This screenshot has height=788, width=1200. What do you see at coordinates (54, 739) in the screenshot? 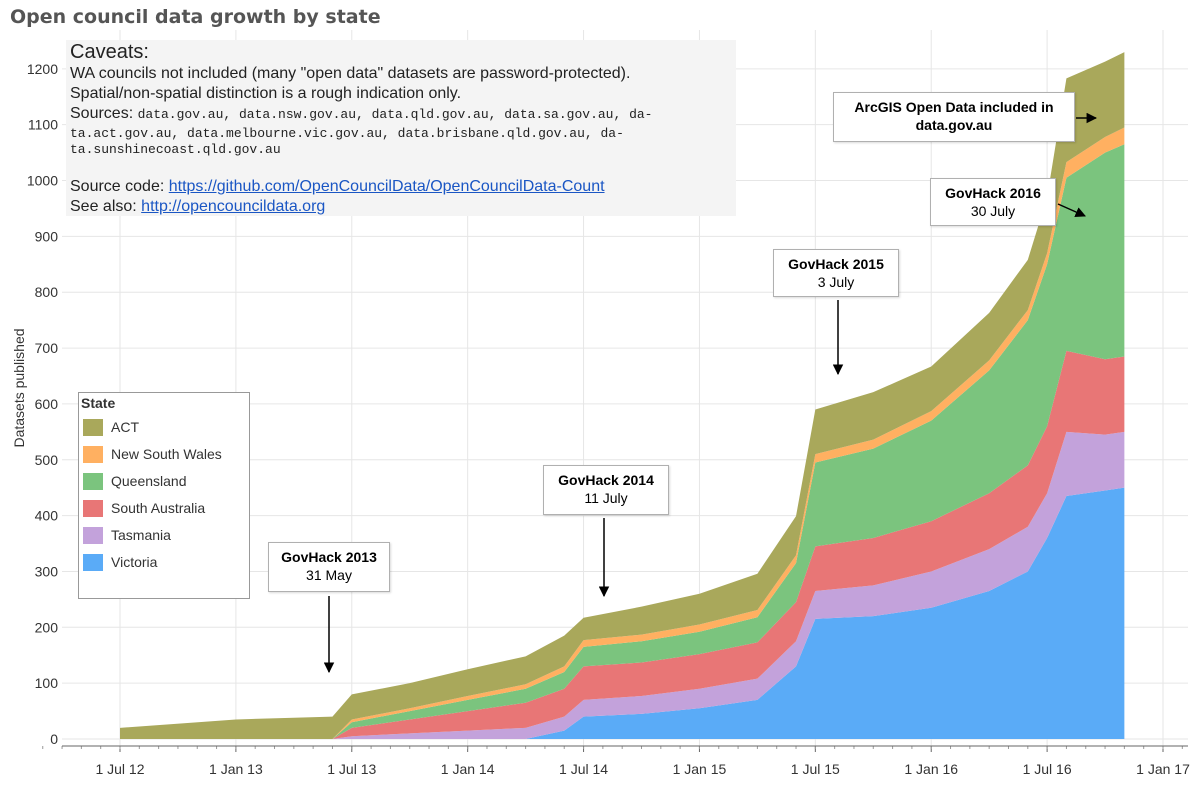
I see `y-tick-label: 0` at bounding box center [54, 739].